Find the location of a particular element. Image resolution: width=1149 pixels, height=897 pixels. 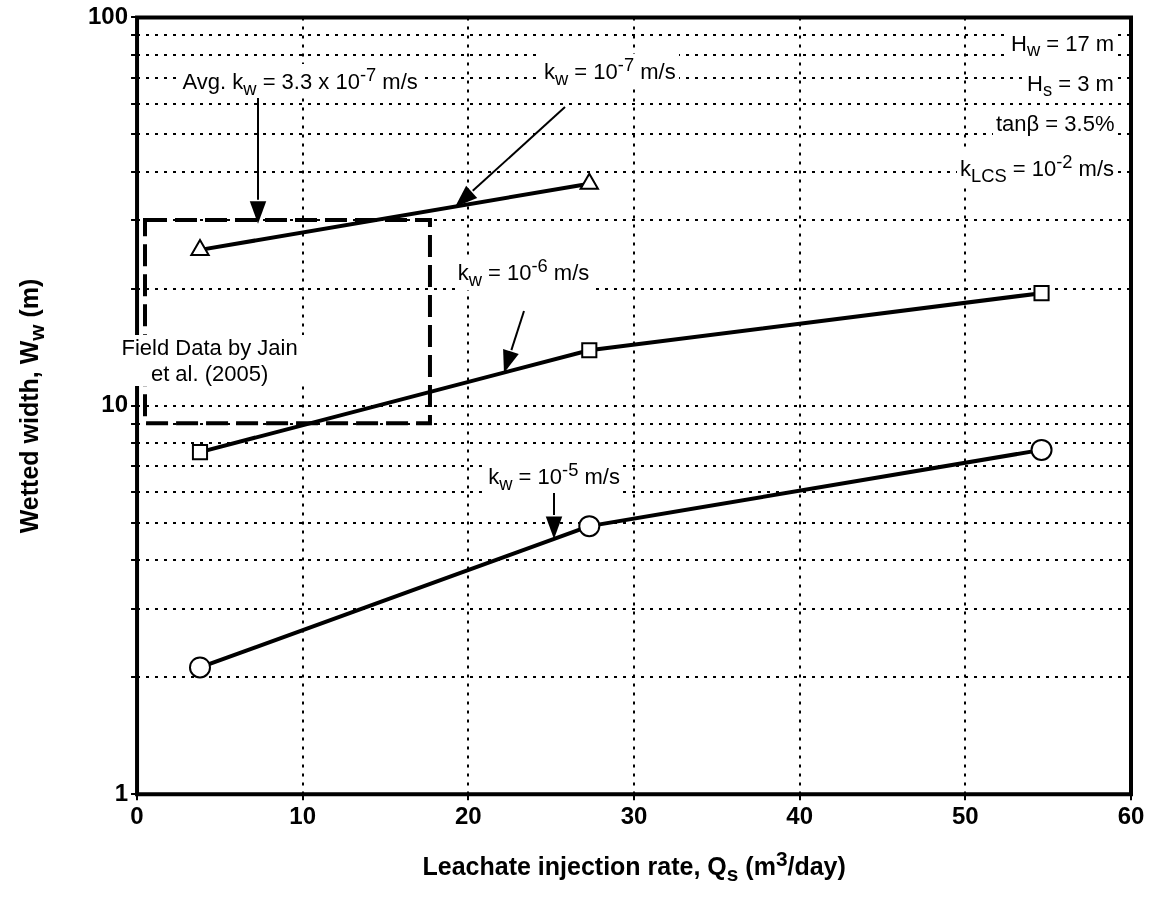

x-tick-label: 50 is located at coordinates (965, 816).